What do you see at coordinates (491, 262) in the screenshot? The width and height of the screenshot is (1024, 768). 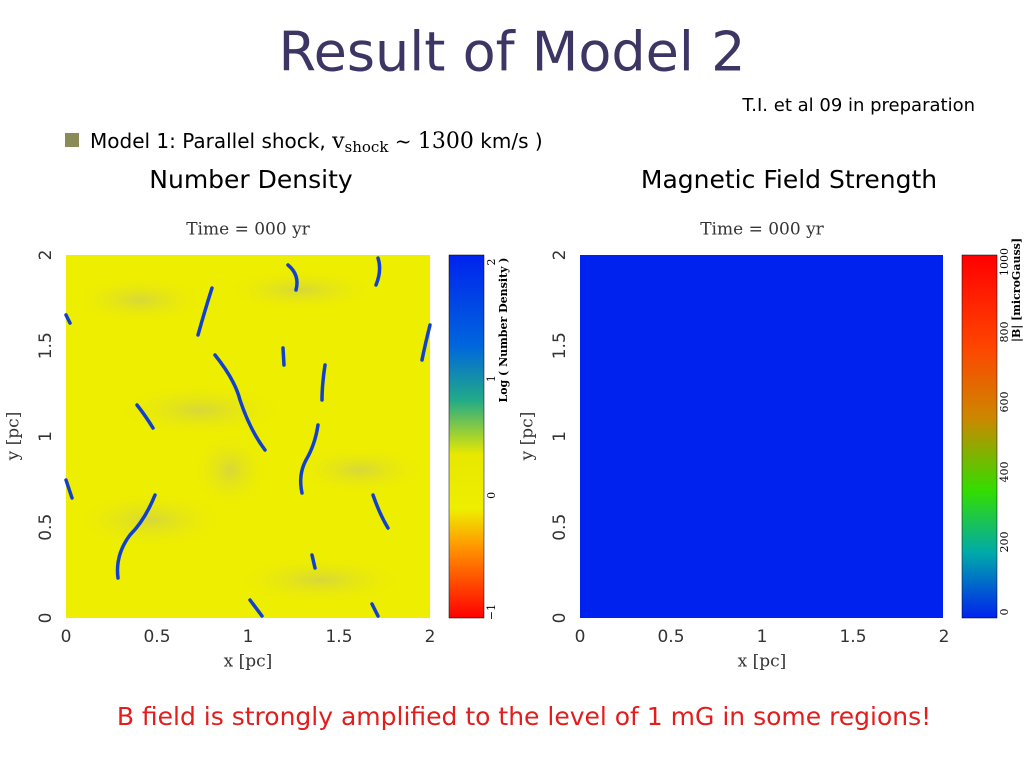 I see `colorbar-tick-label: 2` at bounding box center [491, 262].